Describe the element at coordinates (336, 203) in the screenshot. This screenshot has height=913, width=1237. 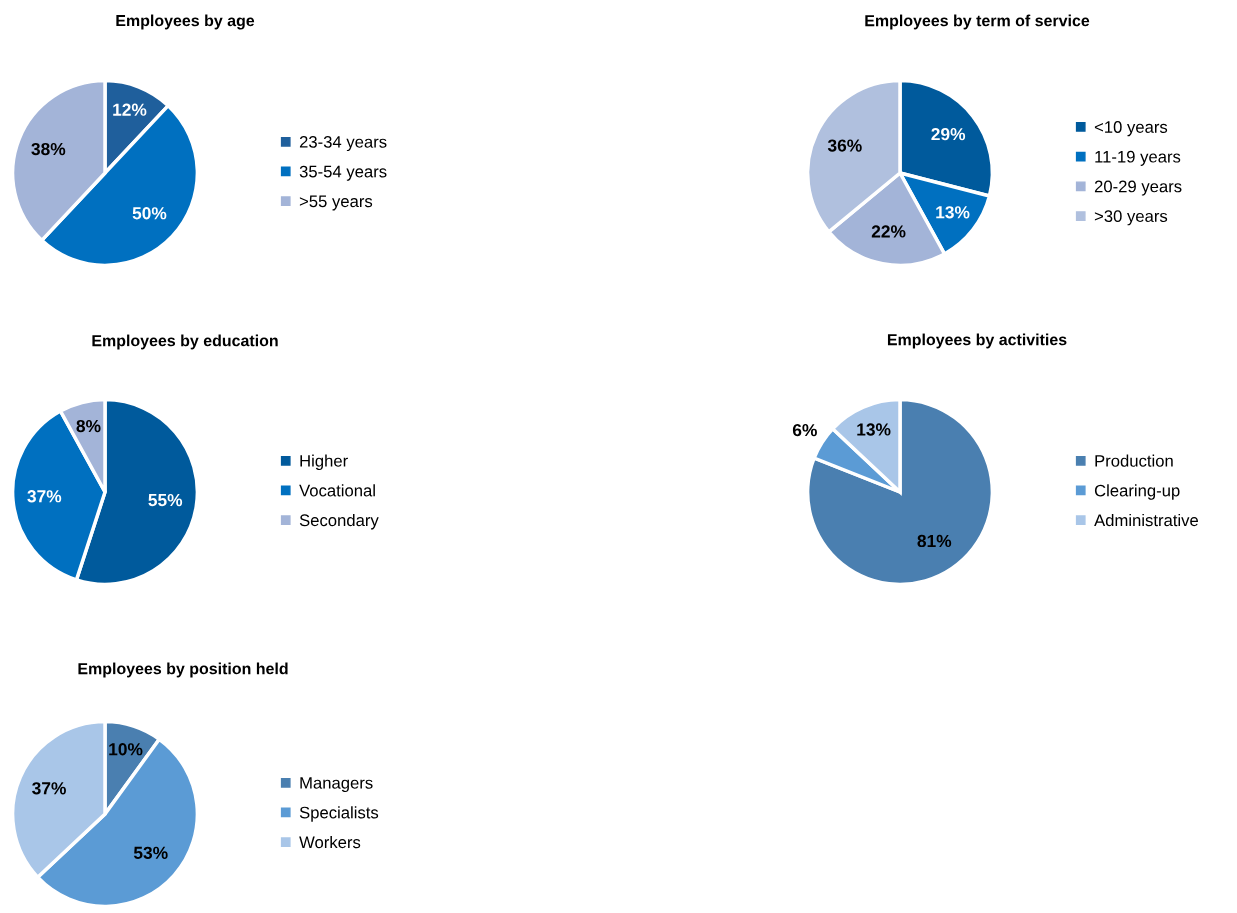
I see `legend-label: >55 years` at that location.